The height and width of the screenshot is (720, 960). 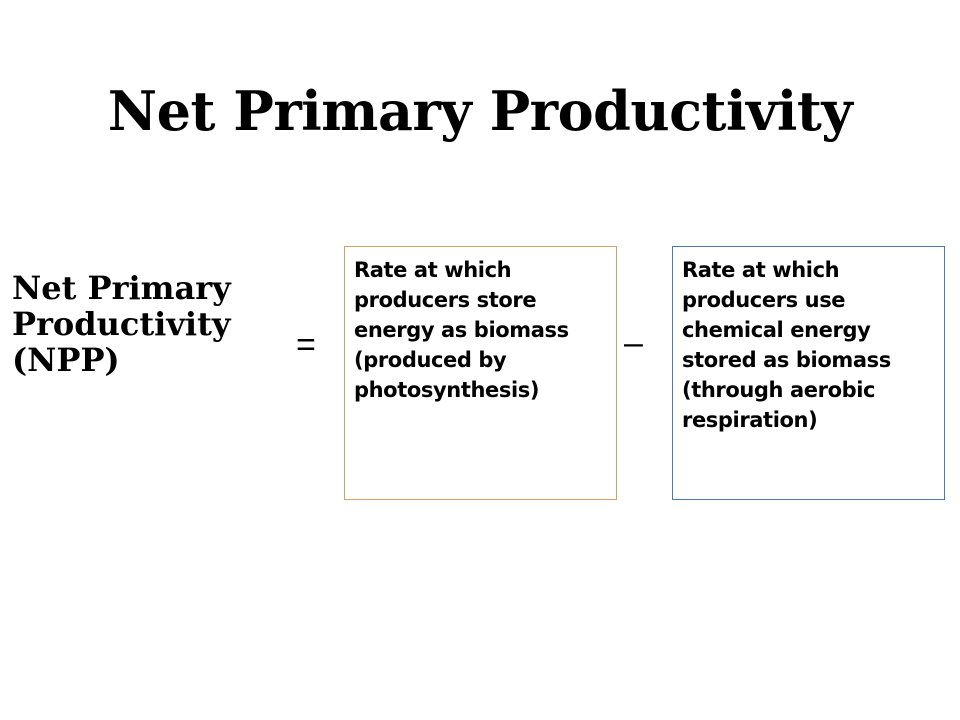 I want to click on respiration-box-line: producers use, so click(x=764, y=300).